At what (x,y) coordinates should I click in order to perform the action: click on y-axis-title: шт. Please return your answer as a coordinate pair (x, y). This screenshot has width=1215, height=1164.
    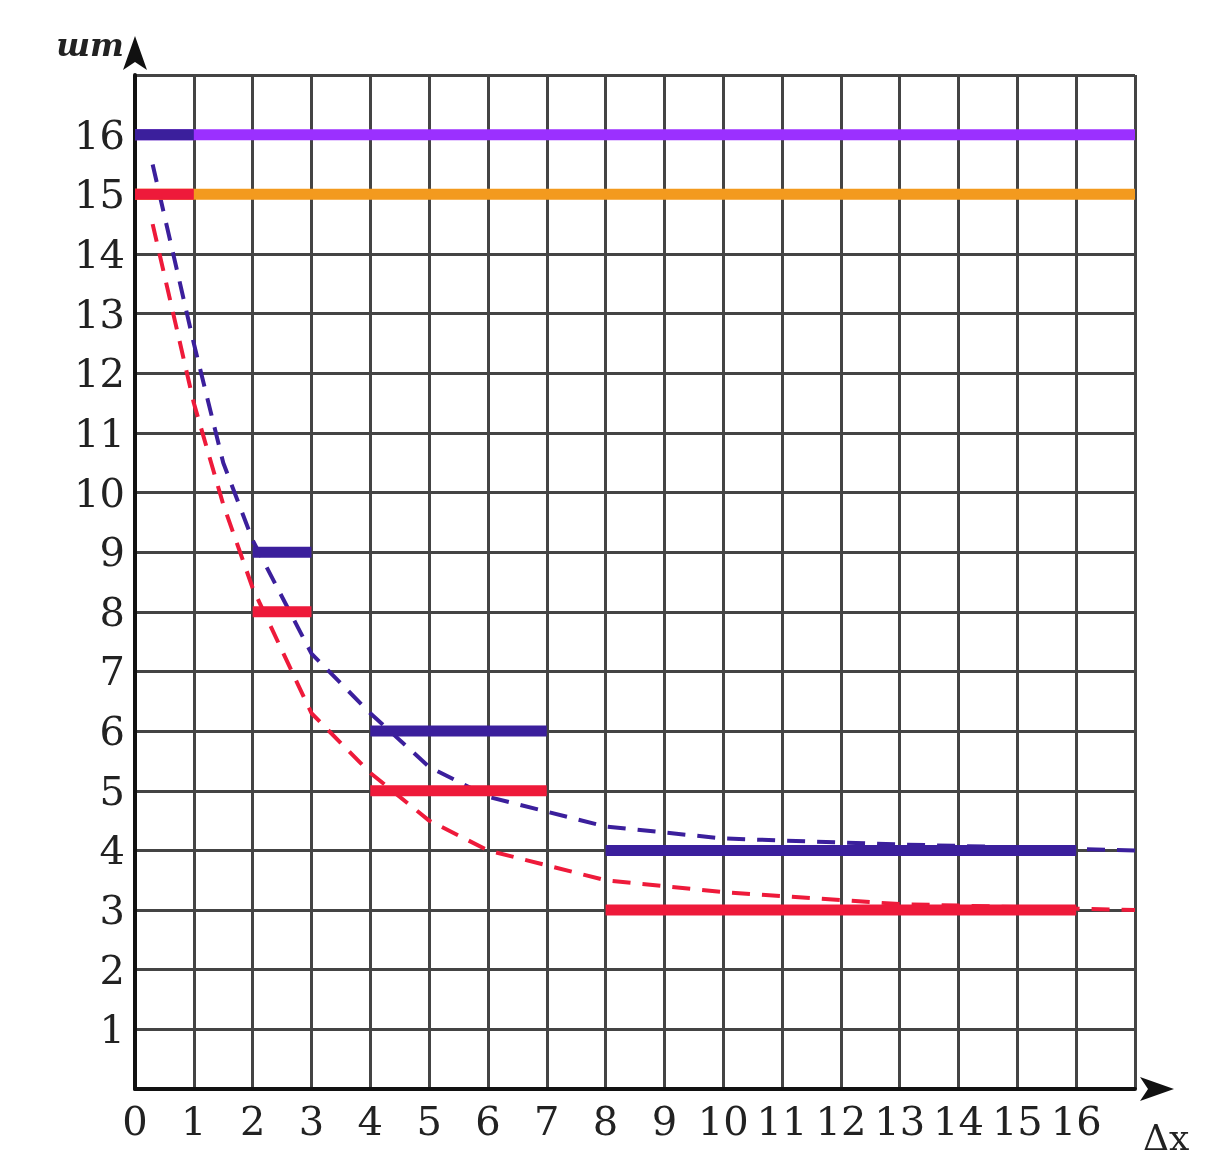
    Looking at the image, I should click on (90, 45).